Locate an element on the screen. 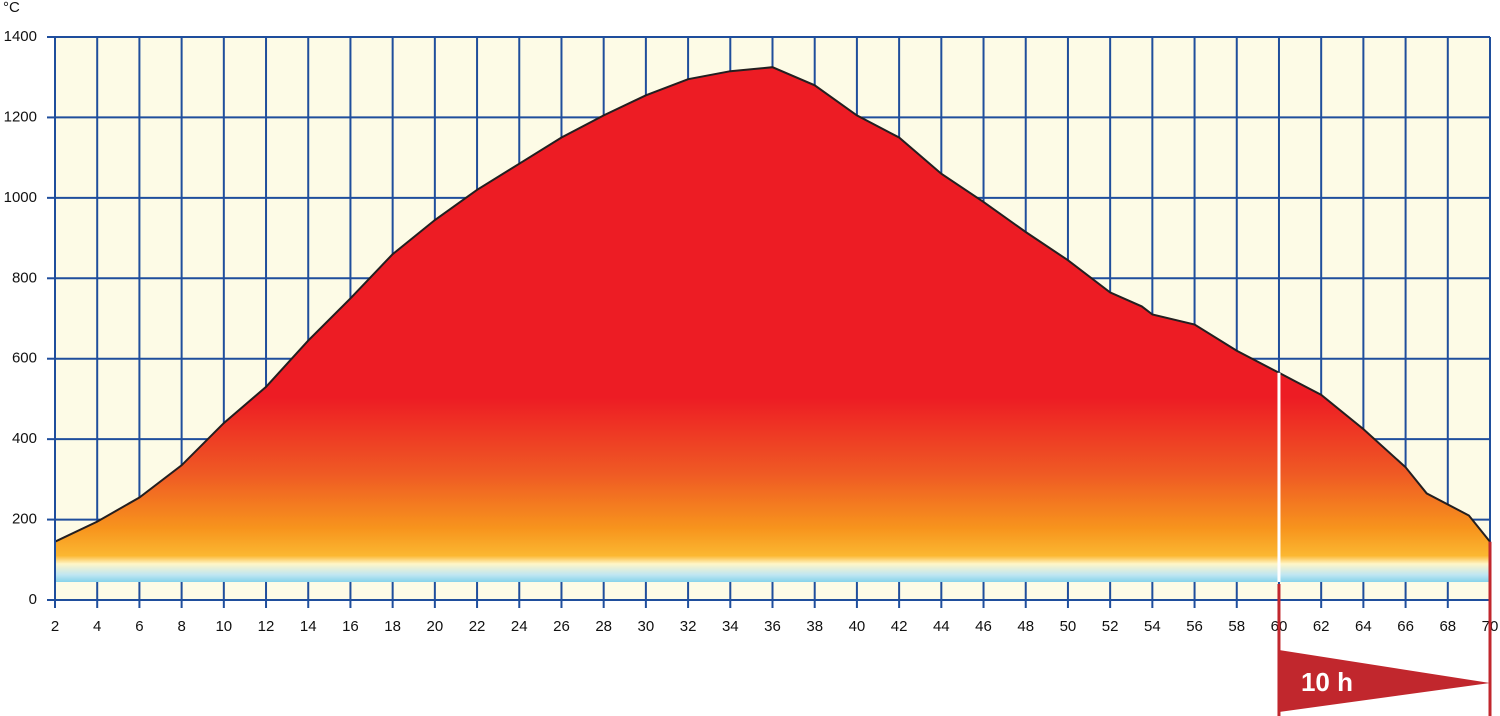 This screenshot has width=1500, height=716. x-tick-label: 64 is located at coordinates (1363, 626).